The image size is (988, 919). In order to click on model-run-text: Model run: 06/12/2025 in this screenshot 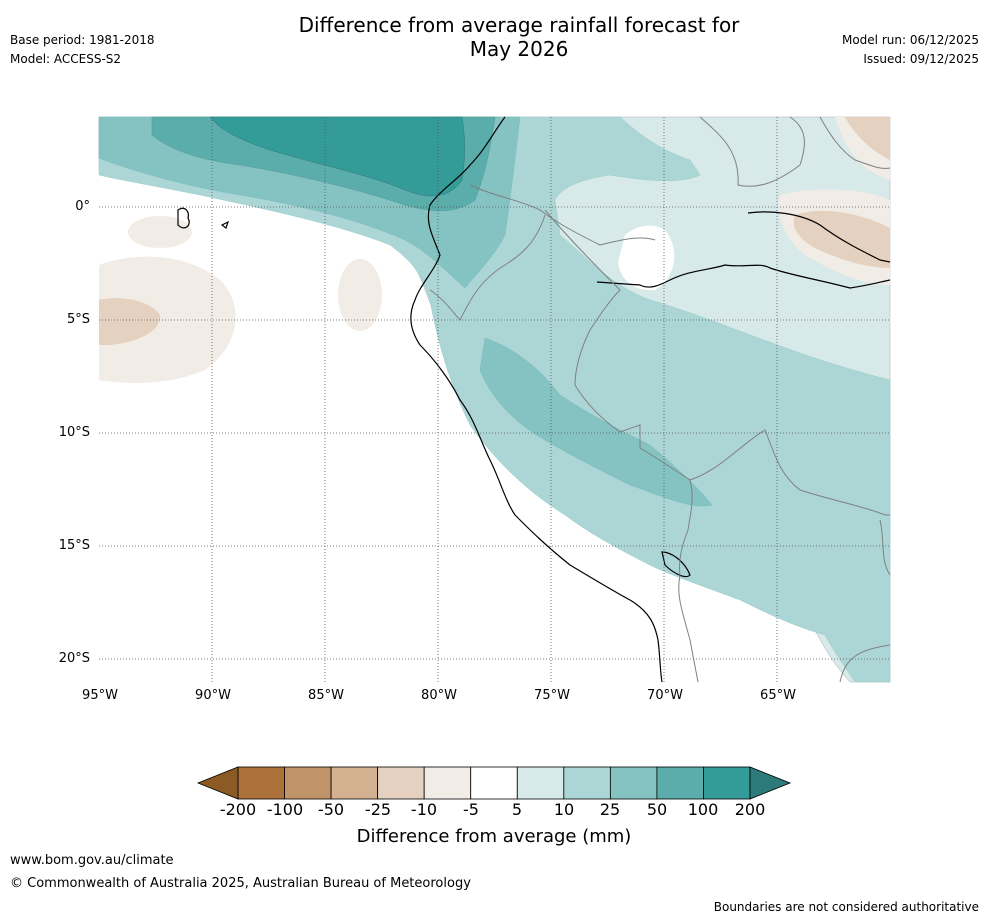, I will do `click(910, 40)`.